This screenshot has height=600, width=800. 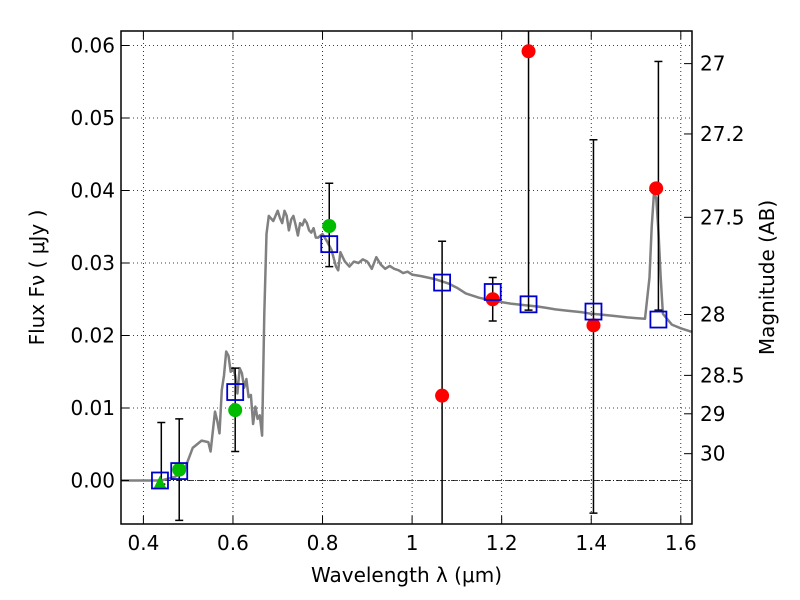 What do you see at coordinates (714, 259) in the screenshot?
I see `y2-axis-ticks: 27 27.2 27.5 28 28.5 29 30` at bounding box center [714, 259].